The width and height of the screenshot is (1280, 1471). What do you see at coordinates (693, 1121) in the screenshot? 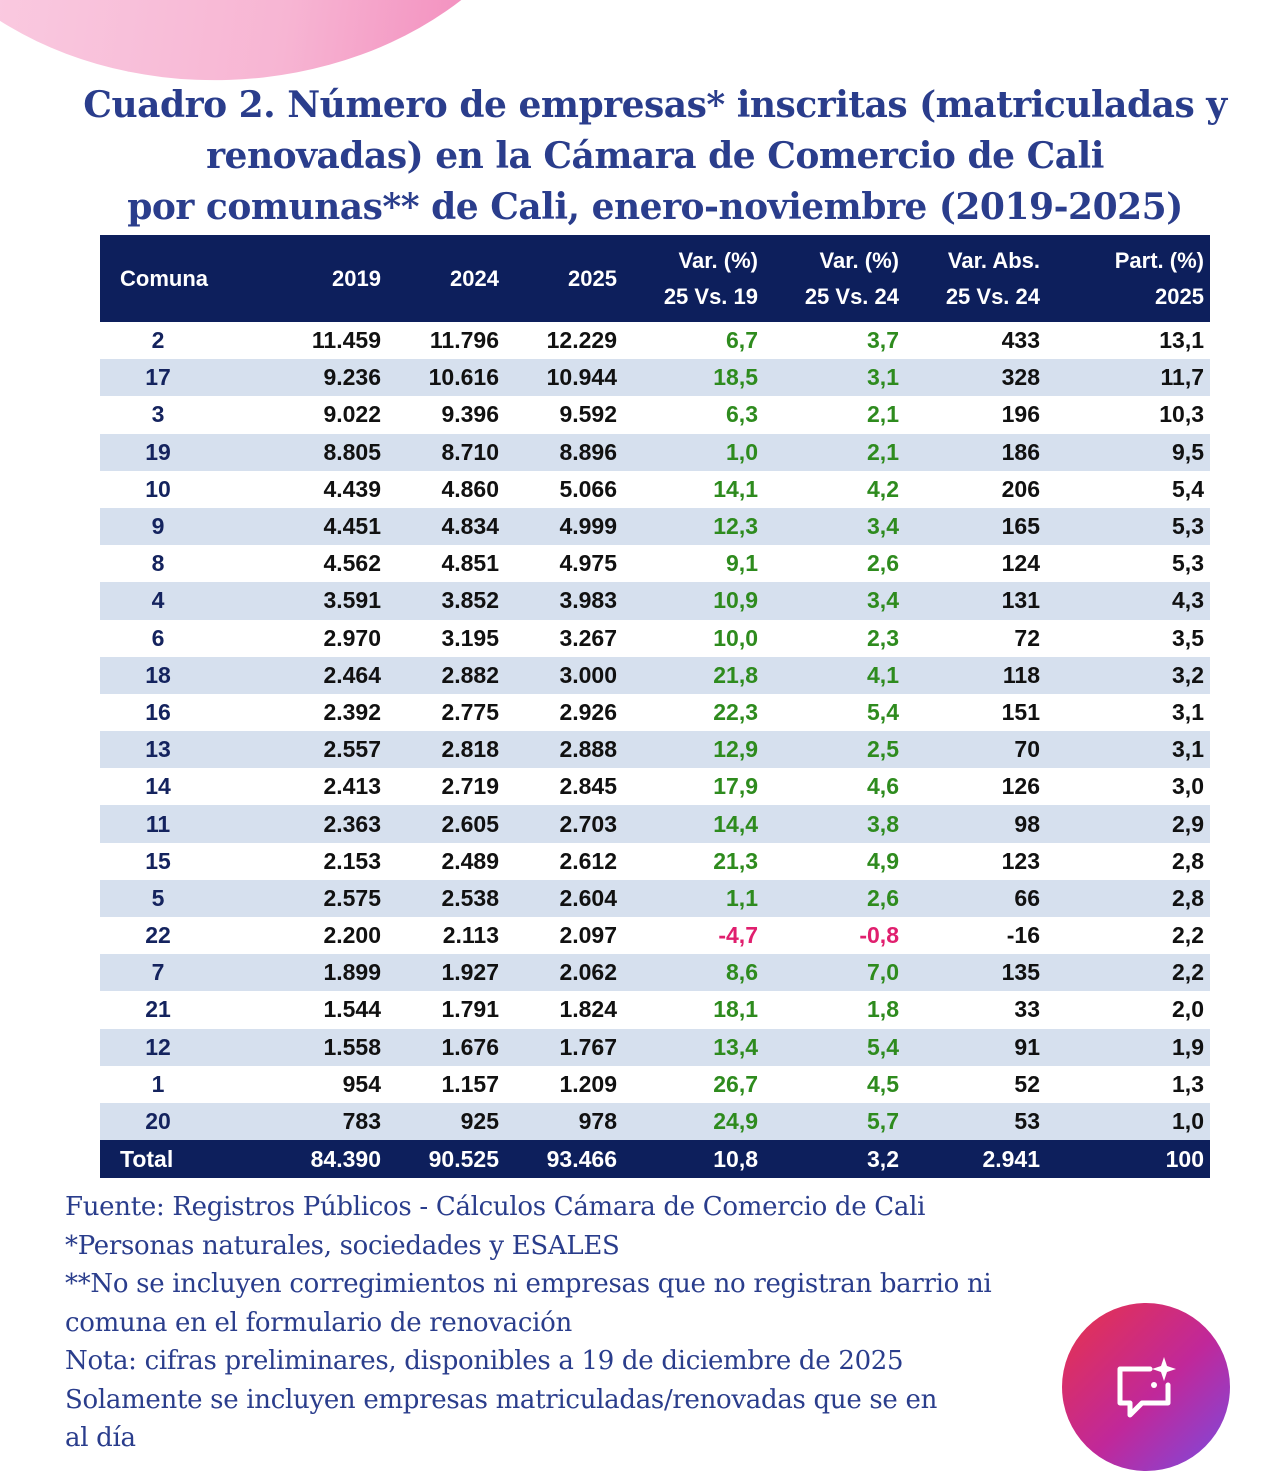
I see `table-cell: 24,9` at bounding box center [693, 1121].